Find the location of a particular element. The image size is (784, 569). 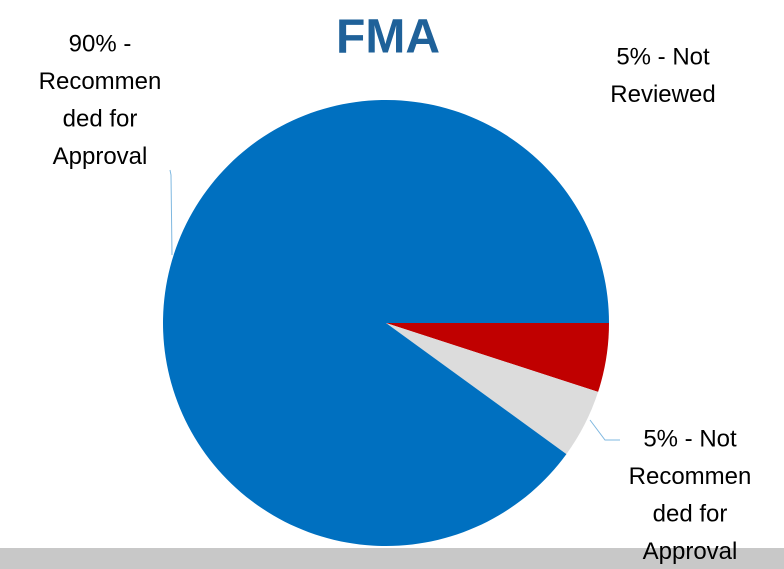

chart-title: FMA is located at coordinates (388, 37).